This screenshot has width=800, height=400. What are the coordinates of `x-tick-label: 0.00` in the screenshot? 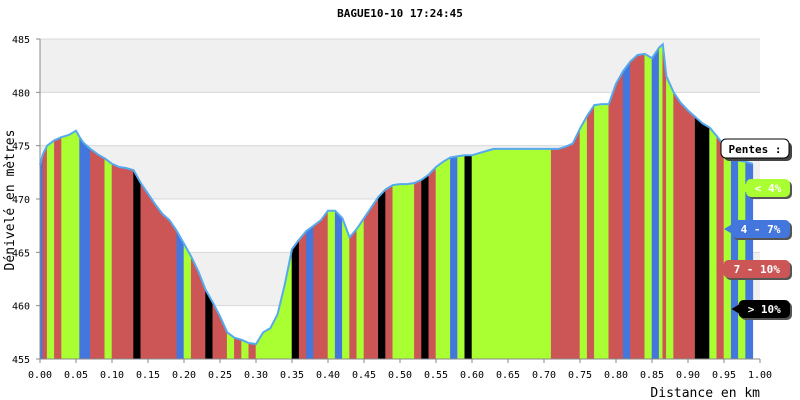 It's located at (40, 375).